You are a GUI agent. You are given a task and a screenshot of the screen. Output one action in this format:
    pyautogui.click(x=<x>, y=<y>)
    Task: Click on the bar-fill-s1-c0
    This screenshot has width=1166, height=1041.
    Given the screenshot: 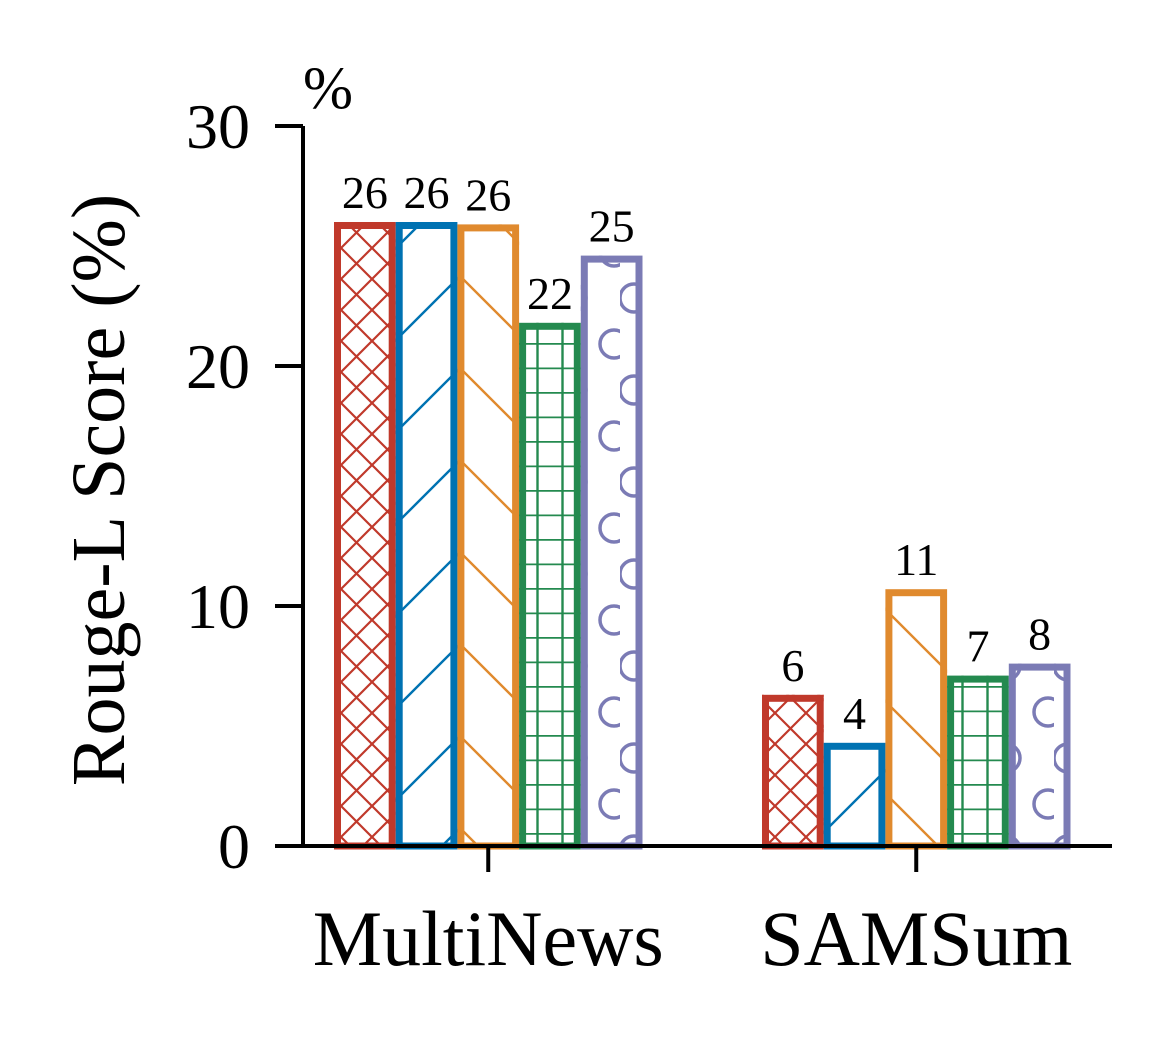 What is the action you would take?
    pyautogui.click(x=426, y=534)
    